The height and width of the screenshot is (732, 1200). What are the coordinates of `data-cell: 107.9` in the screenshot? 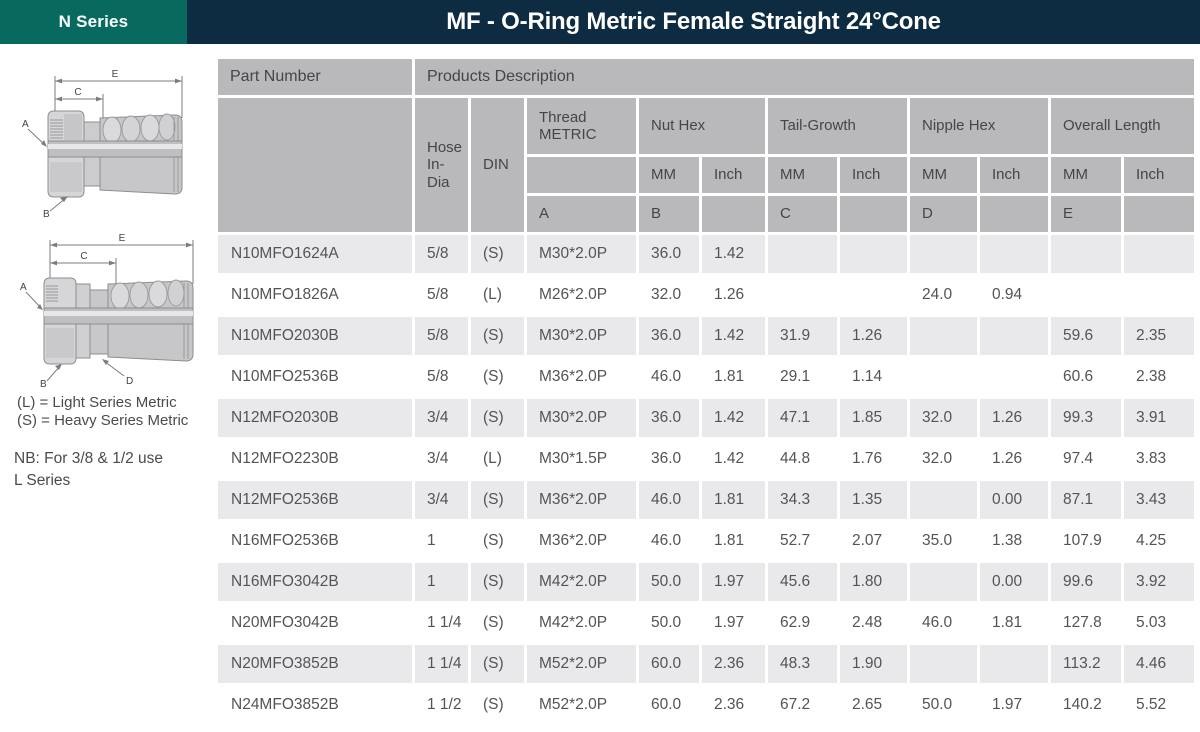 It's located at (1086, 541).